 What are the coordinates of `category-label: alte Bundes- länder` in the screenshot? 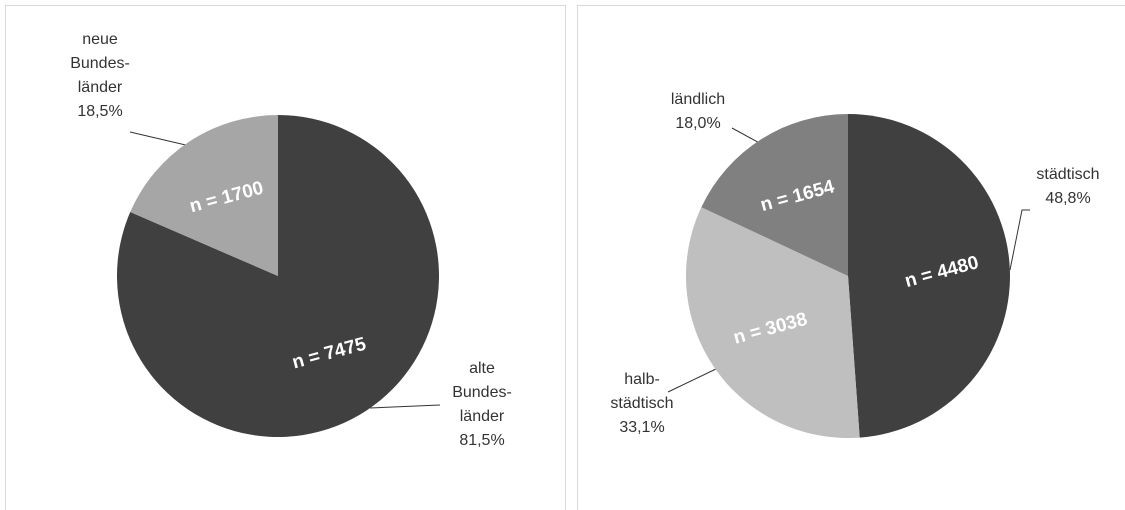 It's located at (482, 392).